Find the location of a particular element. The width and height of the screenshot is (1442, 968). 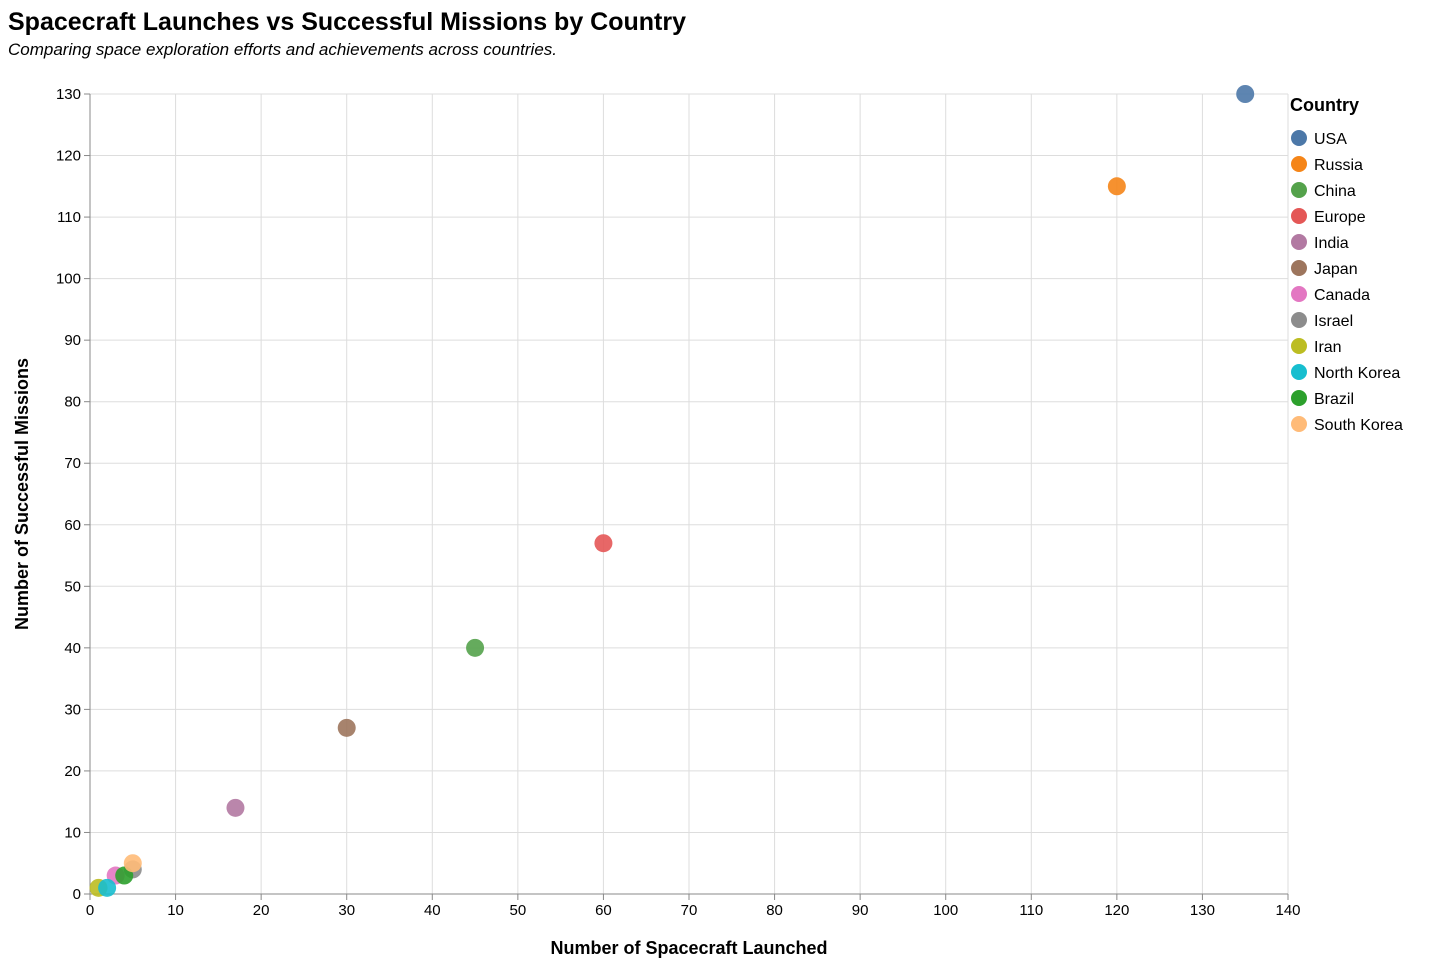

data-point-india: India is located at coordinates (235, 807).